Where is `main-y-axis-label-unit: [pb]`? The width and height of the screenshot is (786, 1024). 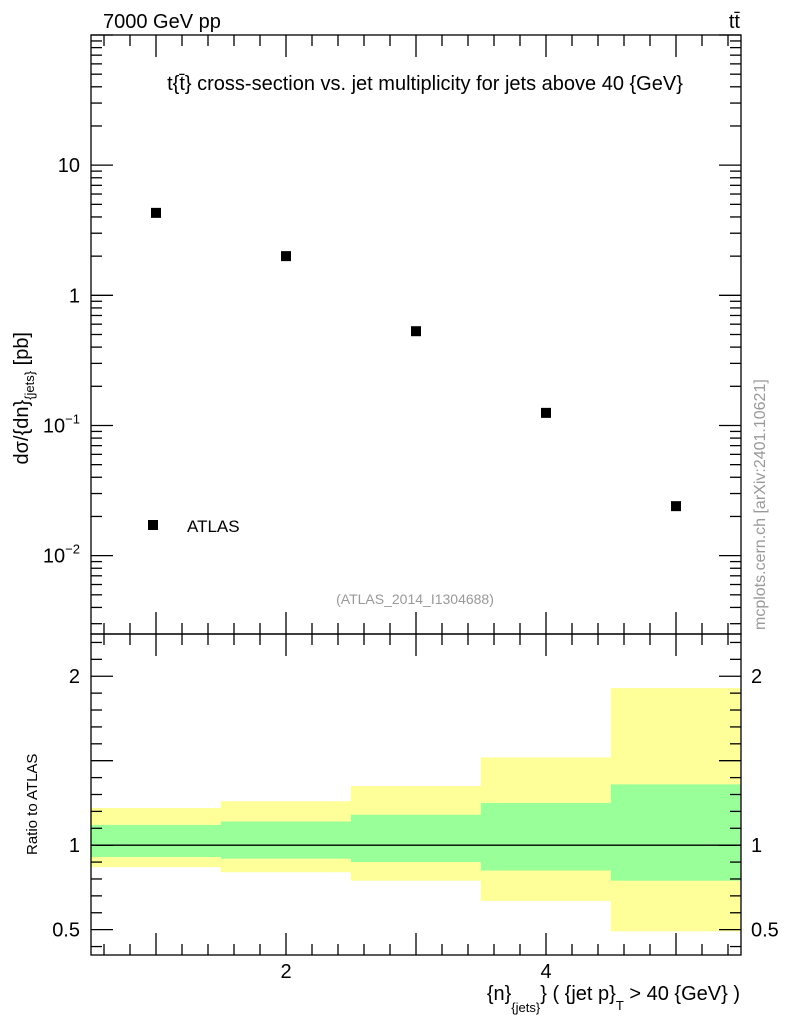
main-y-axis-label-unit: [pb] is located at coordinates (22, 351).